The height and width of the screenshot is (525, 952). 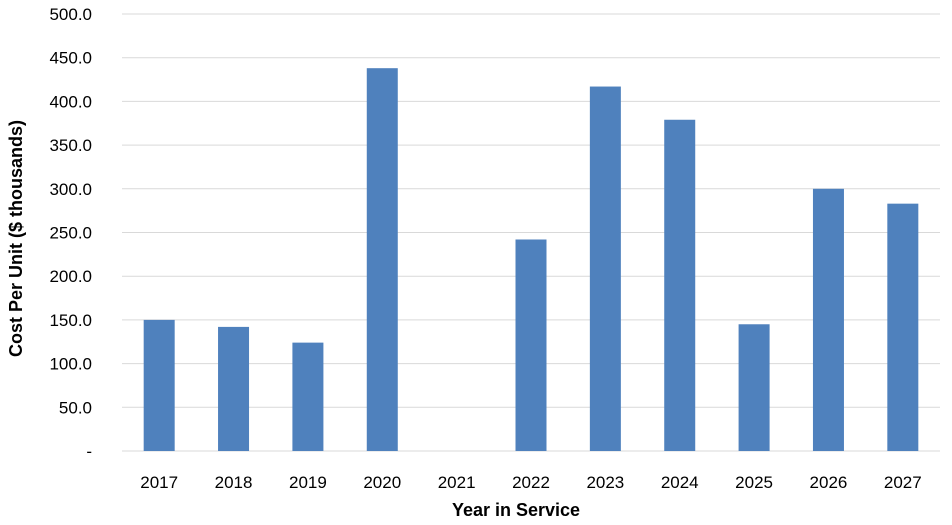 I want to click on y-tick-label: 200.0, so click(x=70, y=276).